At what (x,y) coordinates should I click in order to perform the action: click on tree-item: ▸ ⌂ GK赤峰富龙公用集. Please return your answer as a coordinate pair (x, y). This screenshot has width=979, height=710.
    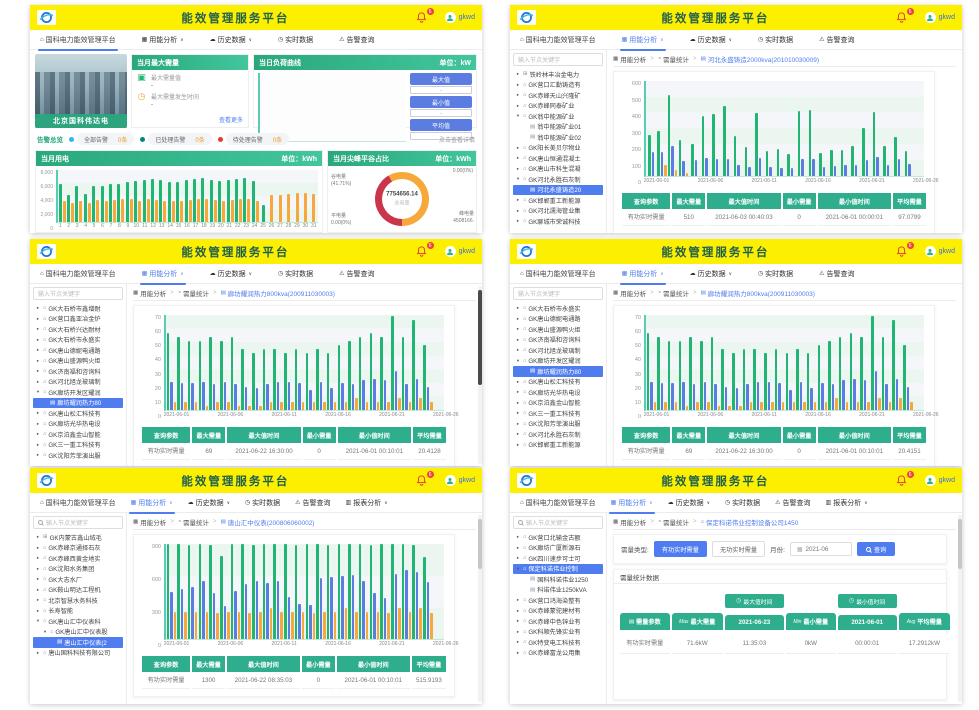
    Looking at the image, I should click on (558, 653).